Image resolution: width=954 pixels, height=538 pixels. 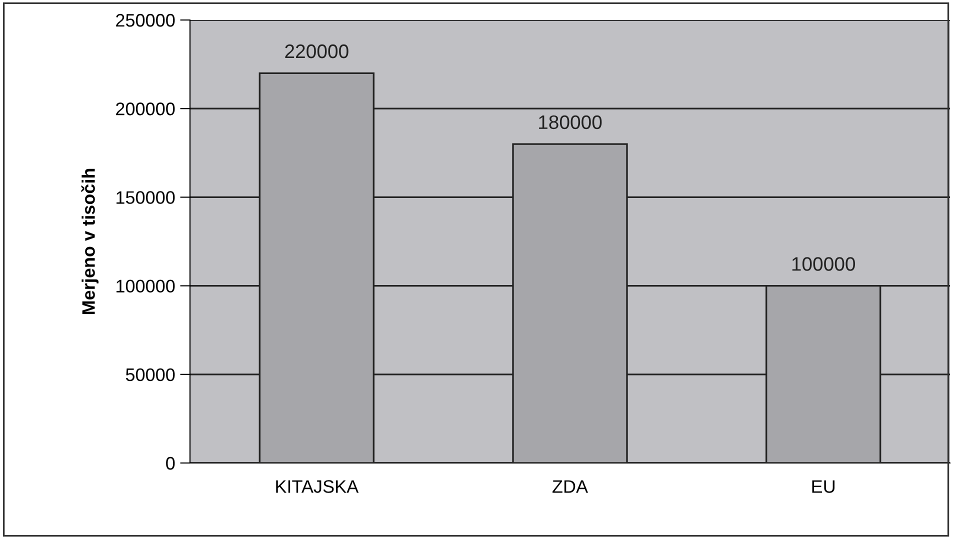 I want to click on y-tick-label: 200000, so click(x=145, y=109).